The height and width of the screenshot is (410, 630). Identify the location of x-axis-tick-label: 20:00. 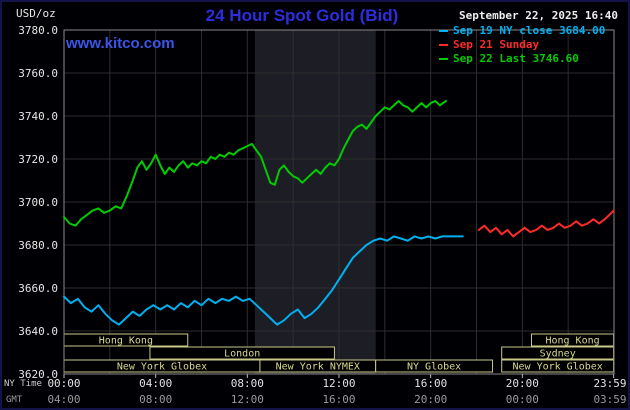
(522, 383).